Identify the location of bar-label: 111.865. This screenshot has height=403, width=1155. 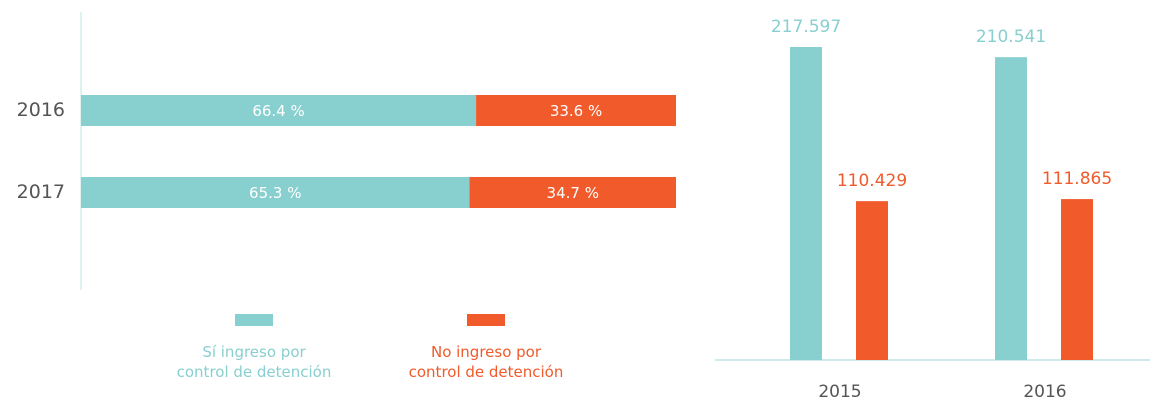
(1077, 179).